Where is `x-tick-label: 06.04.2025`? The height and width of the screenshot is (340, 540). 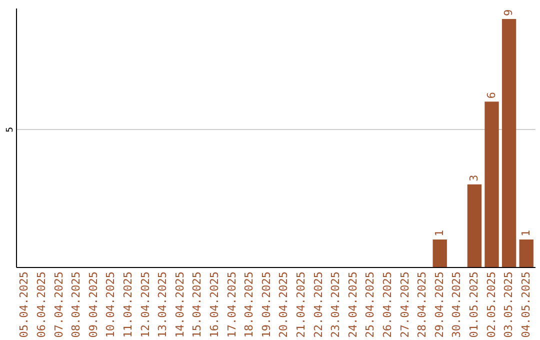
x-tick-label: 06.04.2025 is located at coordinates (41, 305).